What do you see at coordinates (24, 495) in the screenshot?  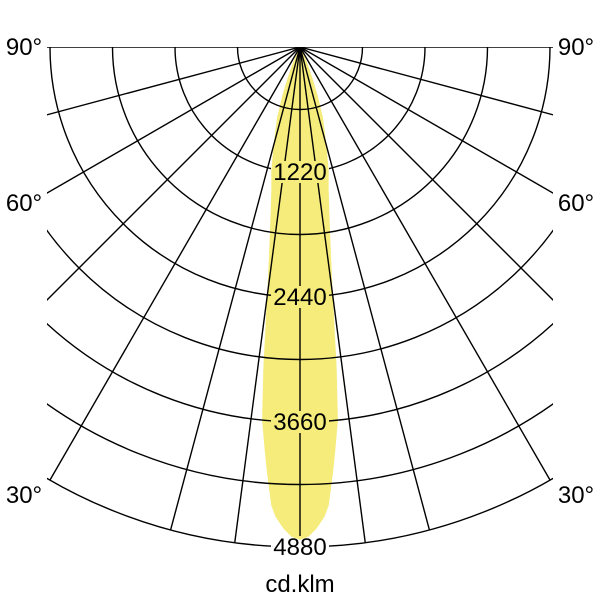 I see `angle-label-30-left: 30°` at bounding box center [24, 495].